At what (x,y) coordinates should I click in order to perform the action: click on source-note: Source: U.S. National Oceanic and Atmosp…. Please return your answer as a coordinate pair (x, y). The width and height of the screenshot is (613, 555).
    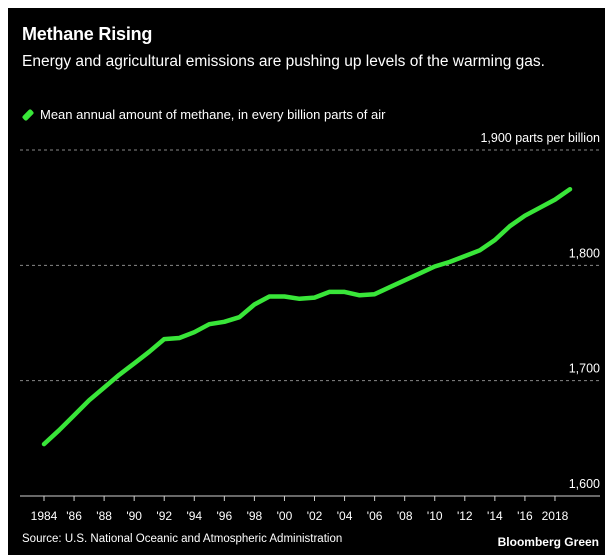
    Looking at the image, I should click on (182, 539).